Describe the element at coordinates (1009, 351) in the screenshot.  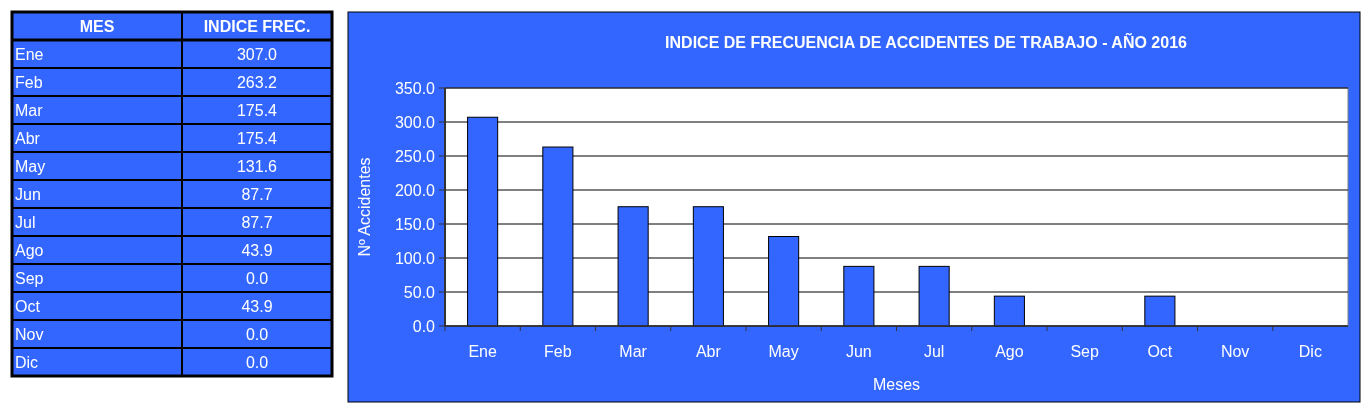
I see `x-tick-label: Ago` at that location.